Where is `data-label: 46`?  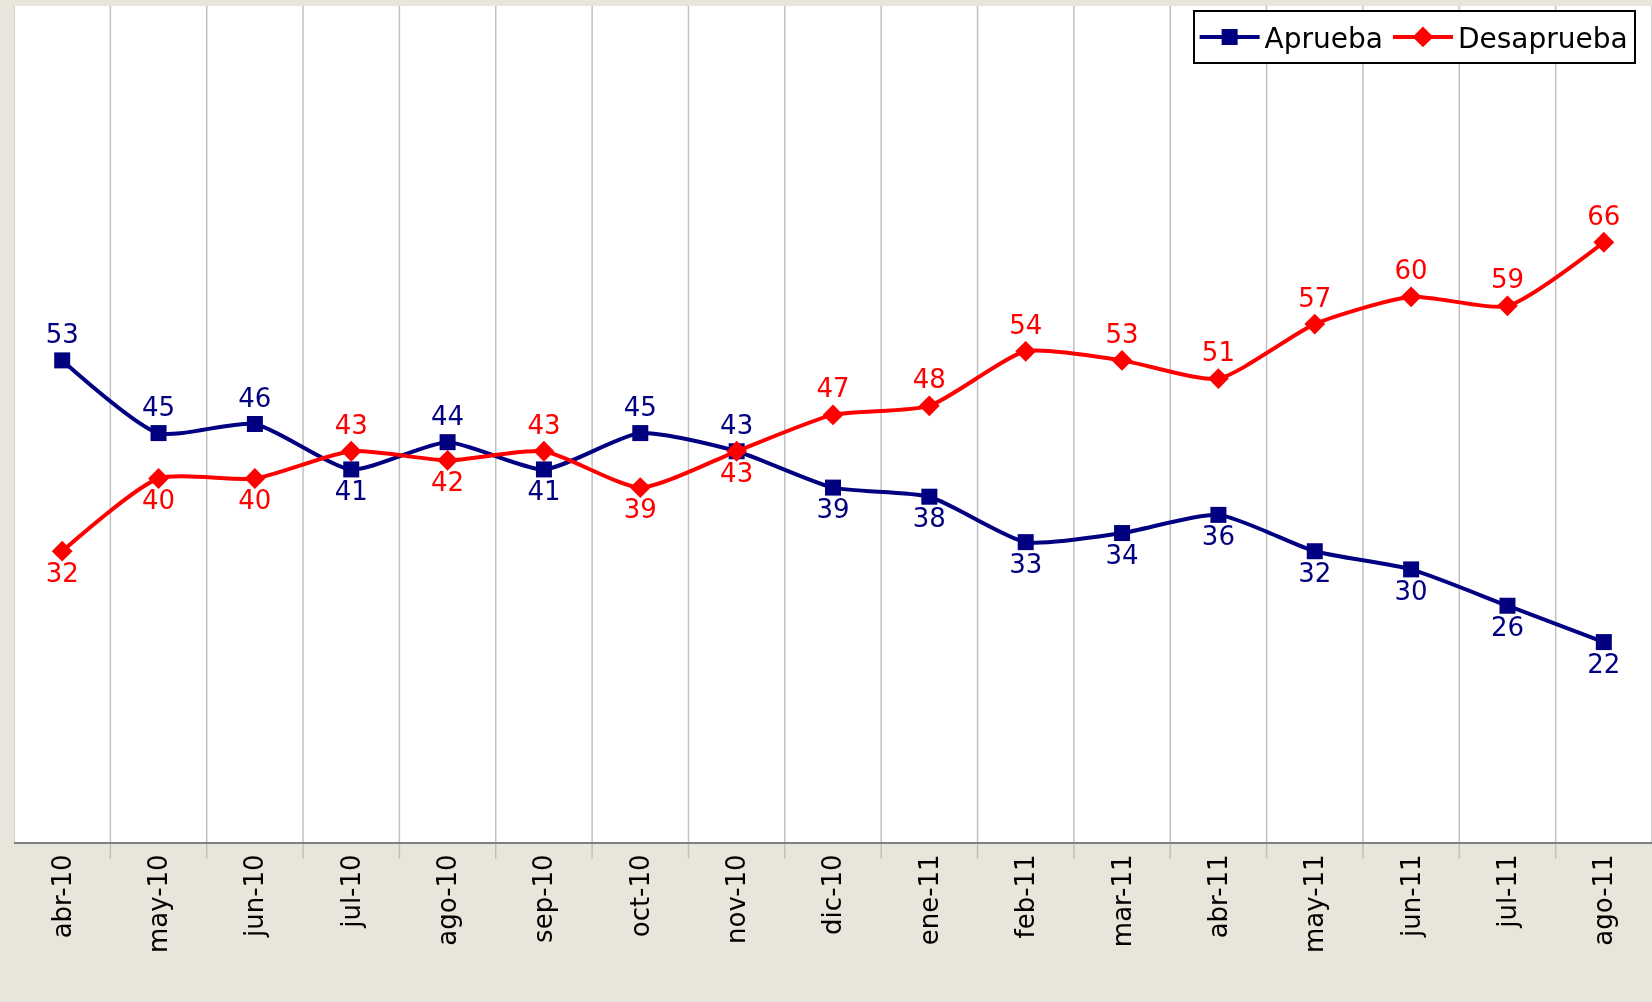 data-label: 46 is located at coordinates (255, 397).